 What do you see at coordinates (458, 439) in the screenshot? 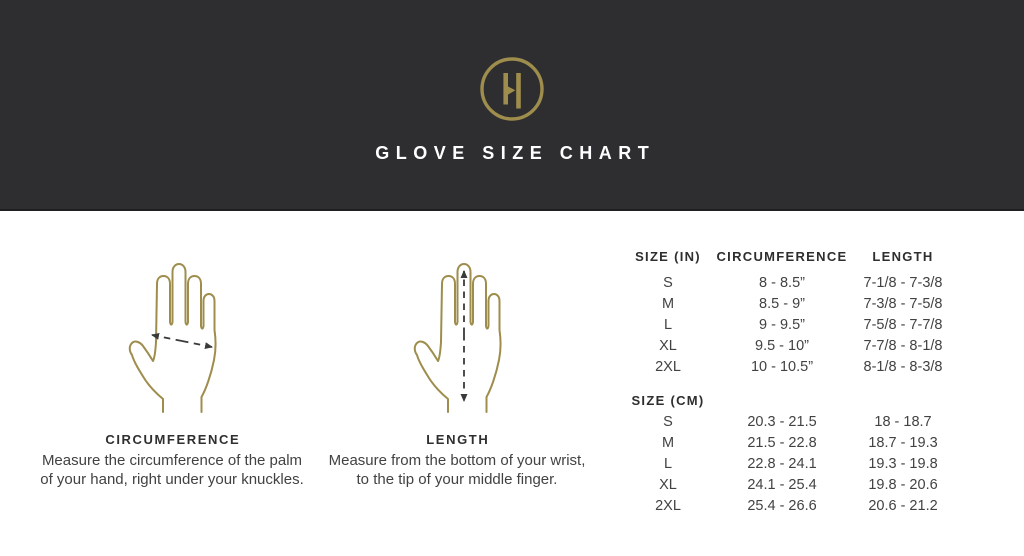
I see `length-label: LENGTH` at bounding box center [458, 439].